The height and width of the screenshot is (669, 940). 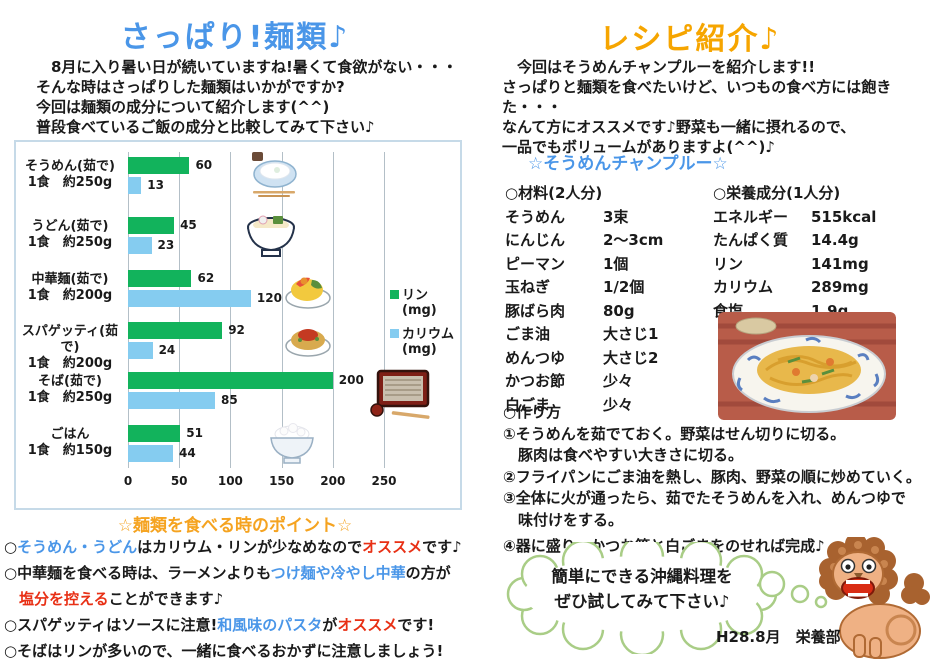 What do you see at coordinates (128, 481) in the screenshot?
I see `x-tick-label: 0` at bounding box center [128, 481].